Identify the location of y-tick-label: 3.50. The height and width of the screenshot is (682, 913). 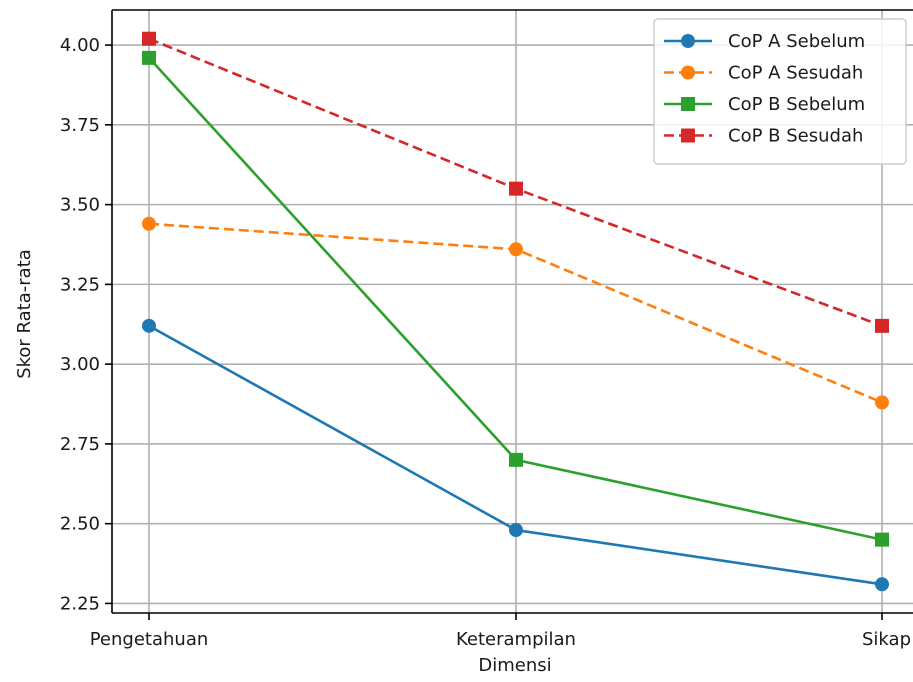
(80, 205).